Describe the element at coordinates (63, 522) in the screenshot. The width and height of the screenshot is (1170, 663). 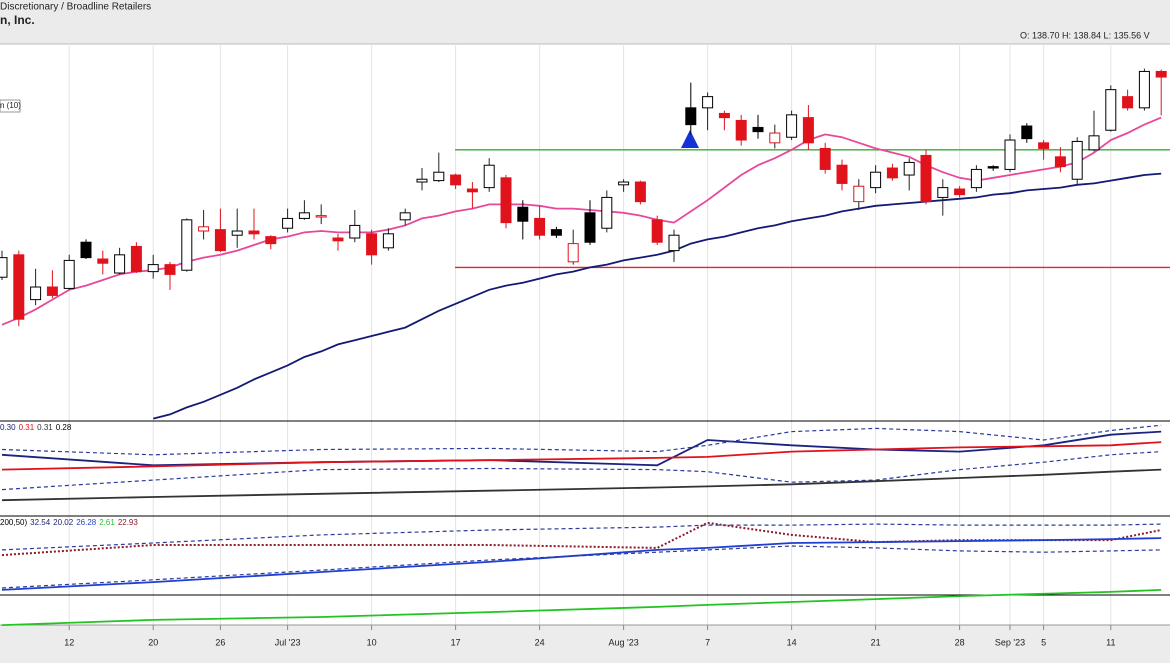
I see `legend-value: 20.02` at that location.